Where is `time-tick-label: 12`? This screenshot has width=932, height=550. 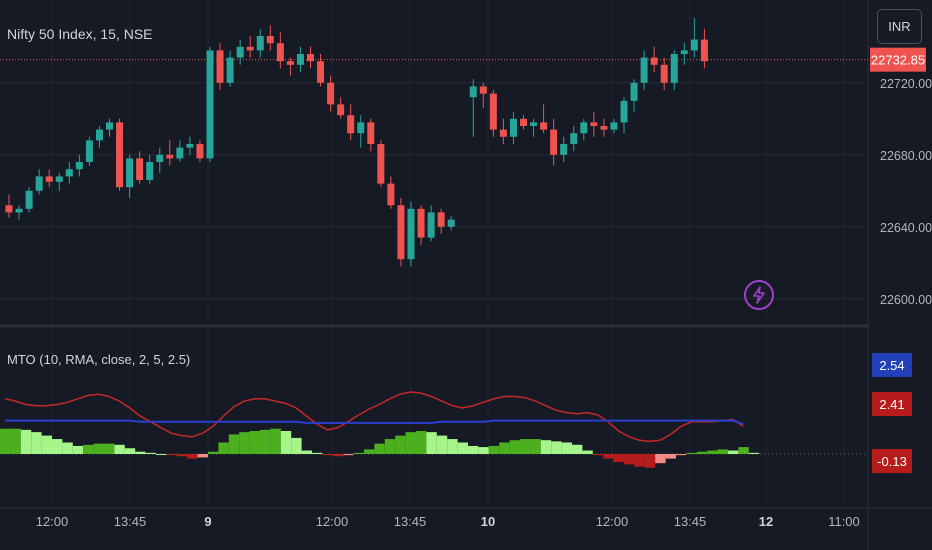
time-tick-label: 12 is located at coordinates (766, 521).